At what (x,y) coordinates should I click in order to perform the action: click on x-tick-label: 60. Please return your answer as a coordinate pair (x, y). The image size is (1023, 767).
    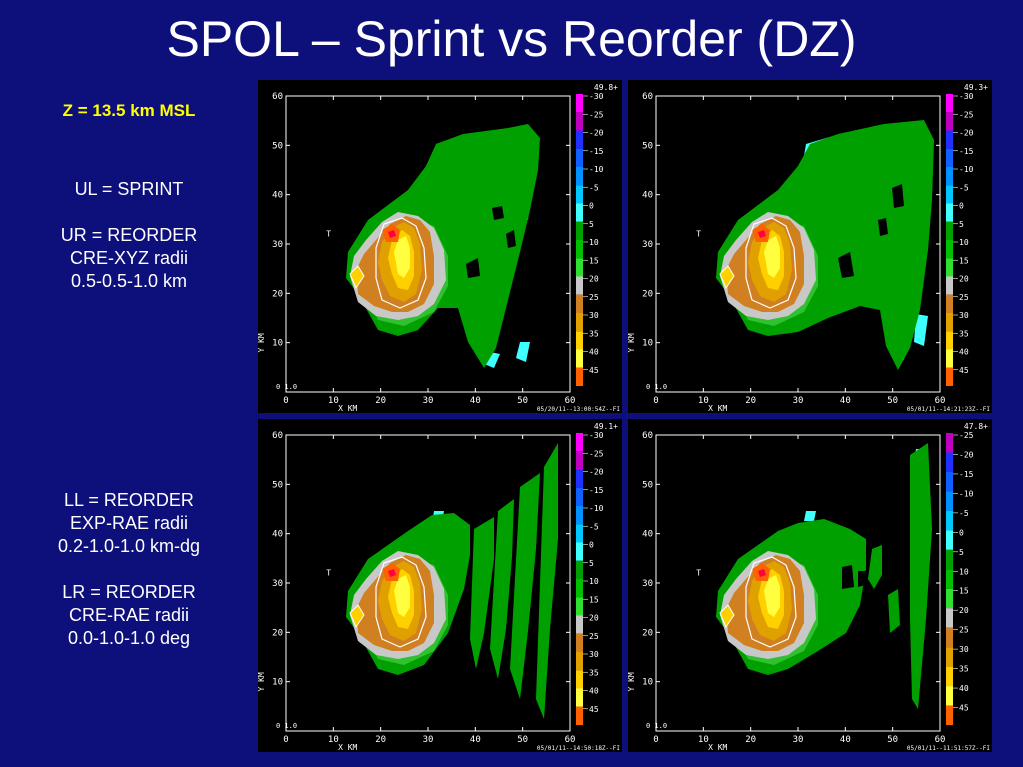
    Looking at the image, I should click on (570, 401).